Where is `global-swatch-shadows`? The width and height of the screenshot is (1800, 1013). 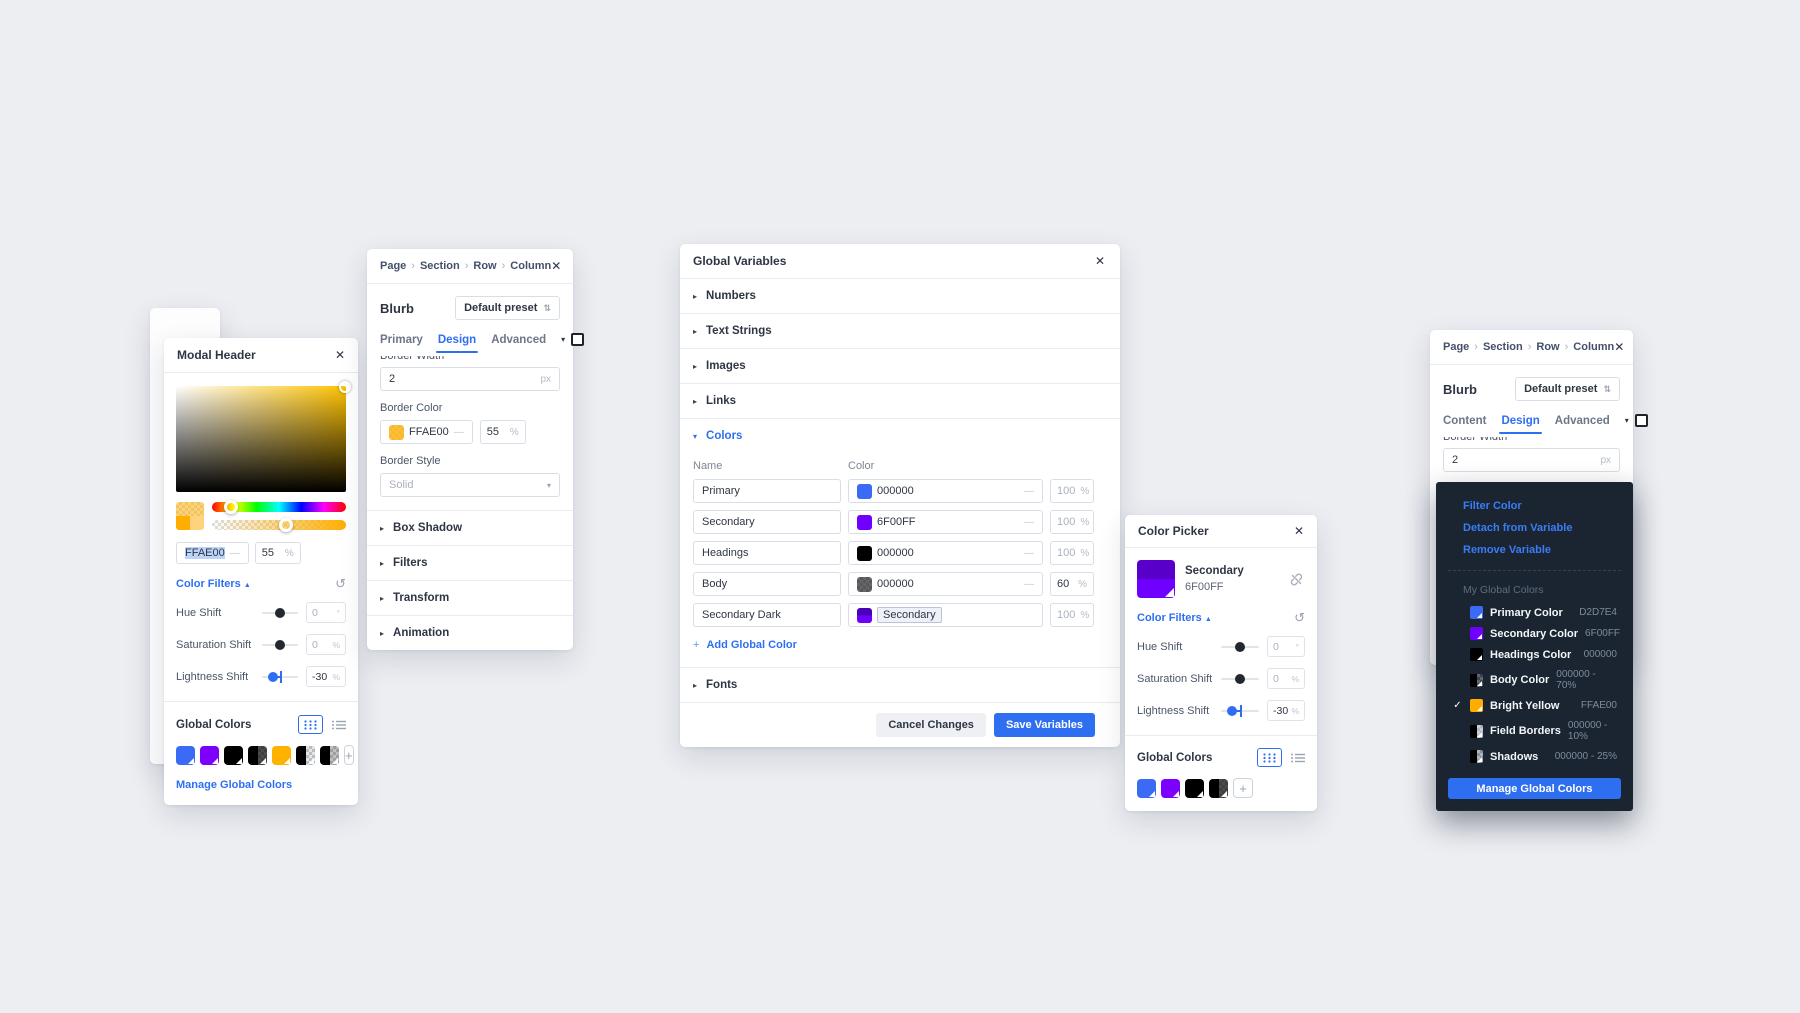 global-swatch-shadows is located at coordinates (329, 755).